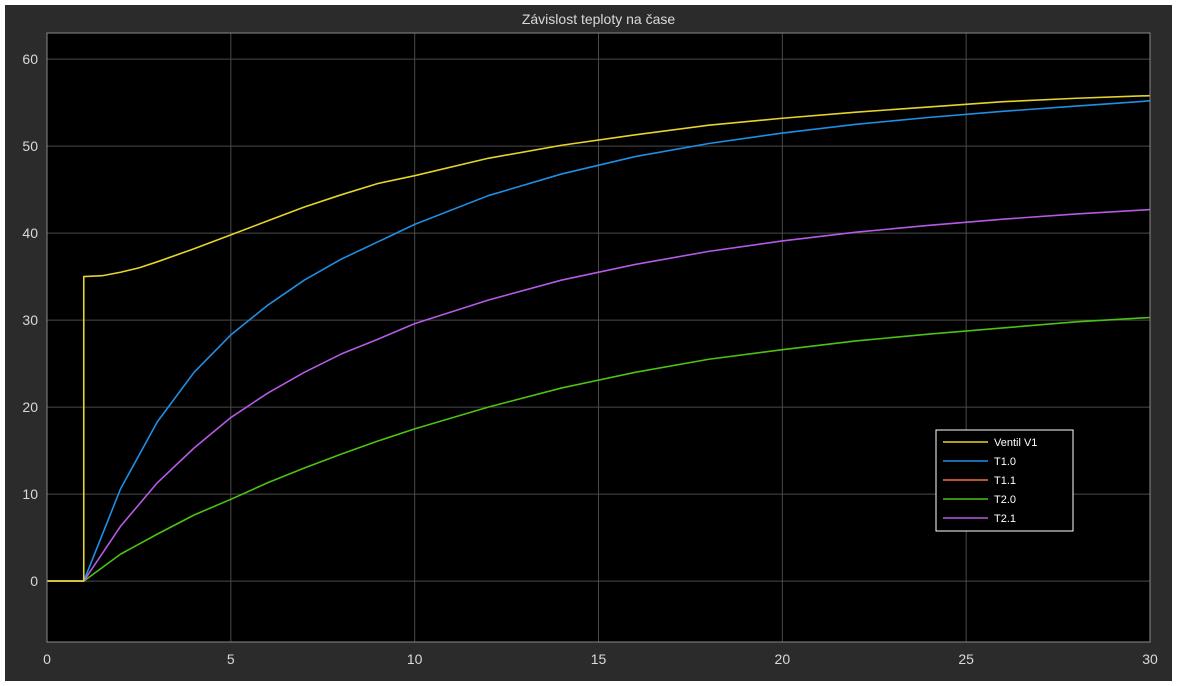  Describe the element at coordinates (30, 407) in the screenshot. I see `y-tick-label: 20` at that location.